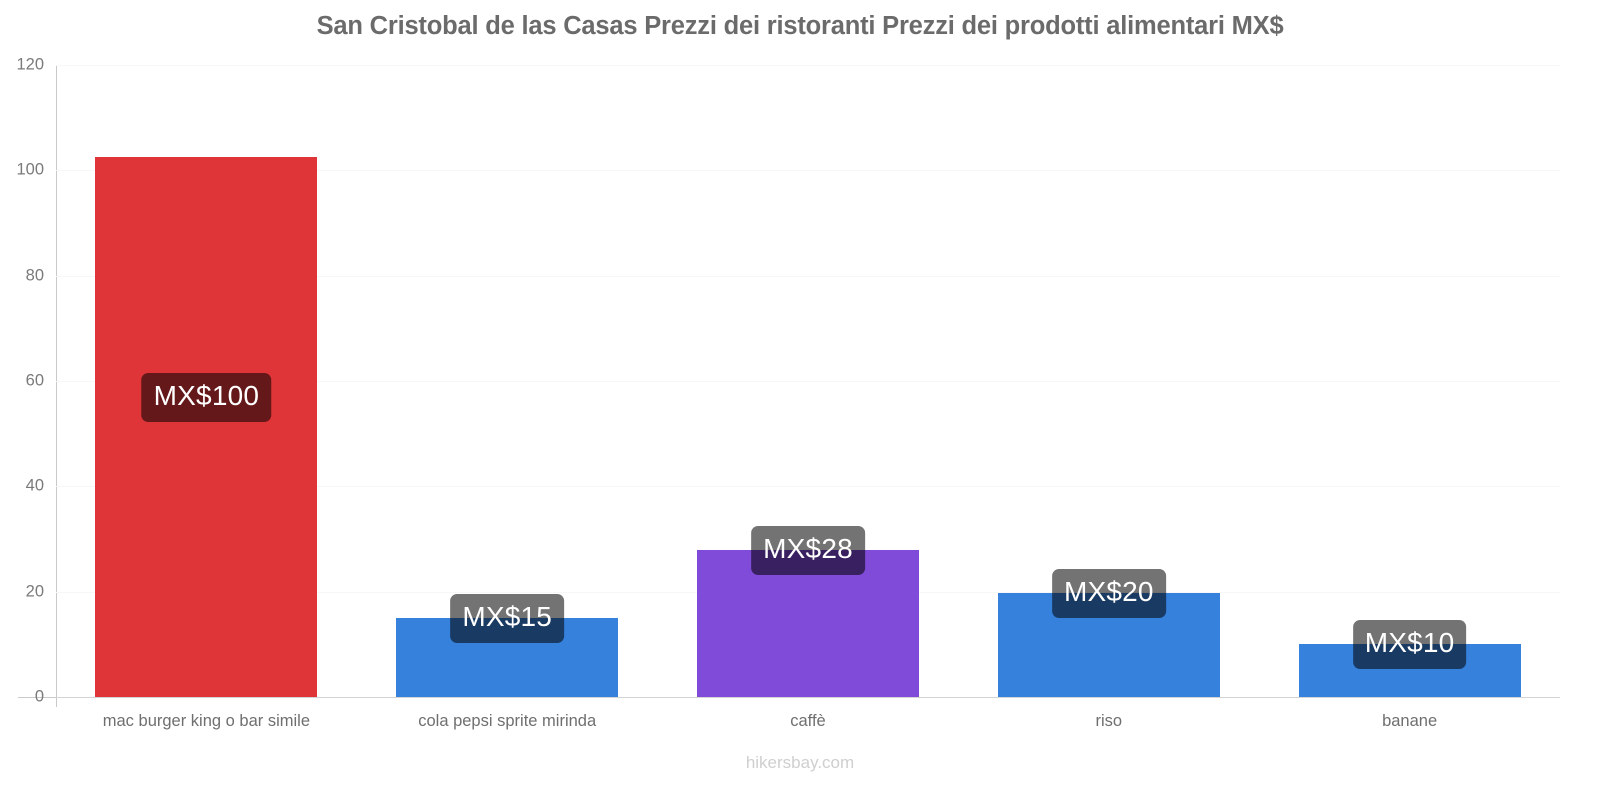  I want to click on x-tick-label: riso, so click(1109, 721).